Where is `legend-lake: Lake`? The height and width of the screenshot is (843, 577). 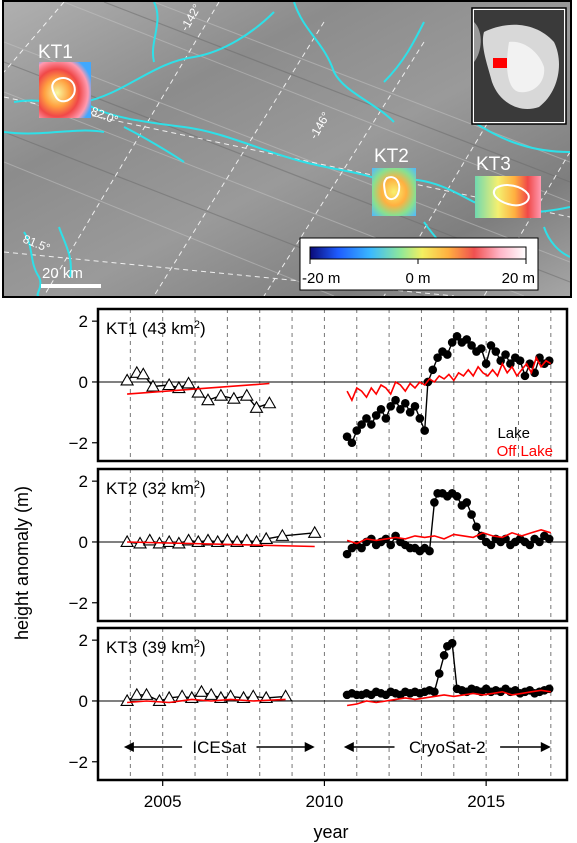 legend-lake: Lake is located at coordinates (513, 433).